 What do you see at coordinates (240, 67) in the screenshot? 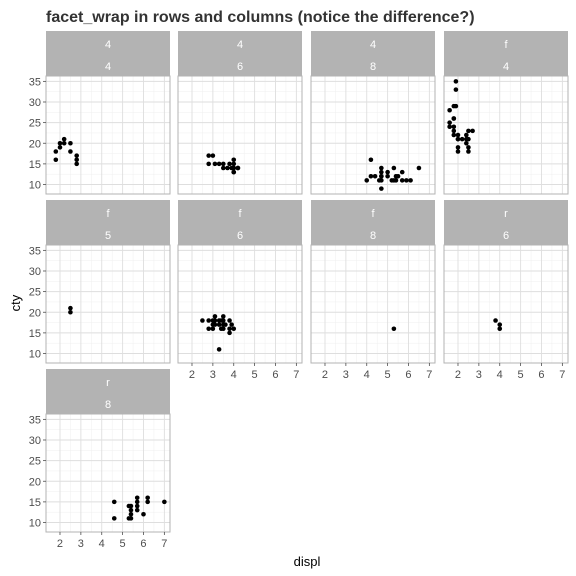
I see `facet-strip-label: 6` at bounding box center [240, 67].